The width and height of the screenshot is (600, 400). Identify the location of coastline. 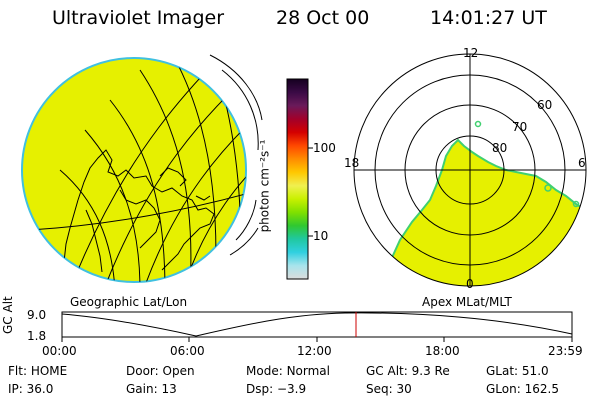
(139, 215).